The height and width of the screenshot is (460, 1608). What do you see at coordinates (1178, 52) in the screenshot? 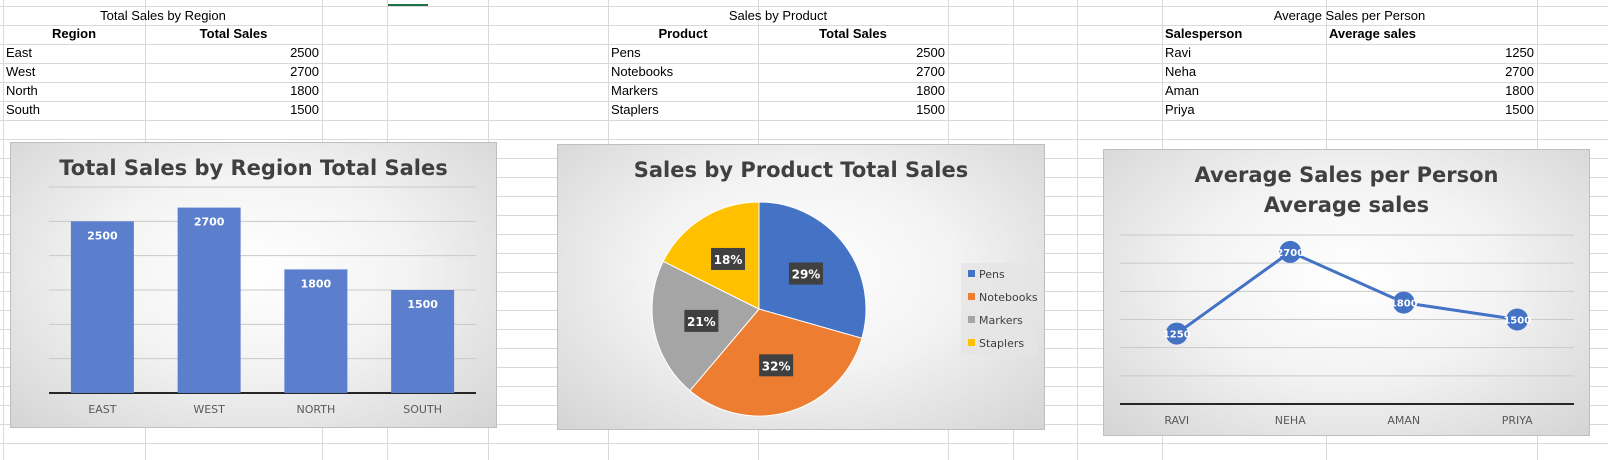
I see `table-cell: Ravi` at bounding box center [1178, 52].